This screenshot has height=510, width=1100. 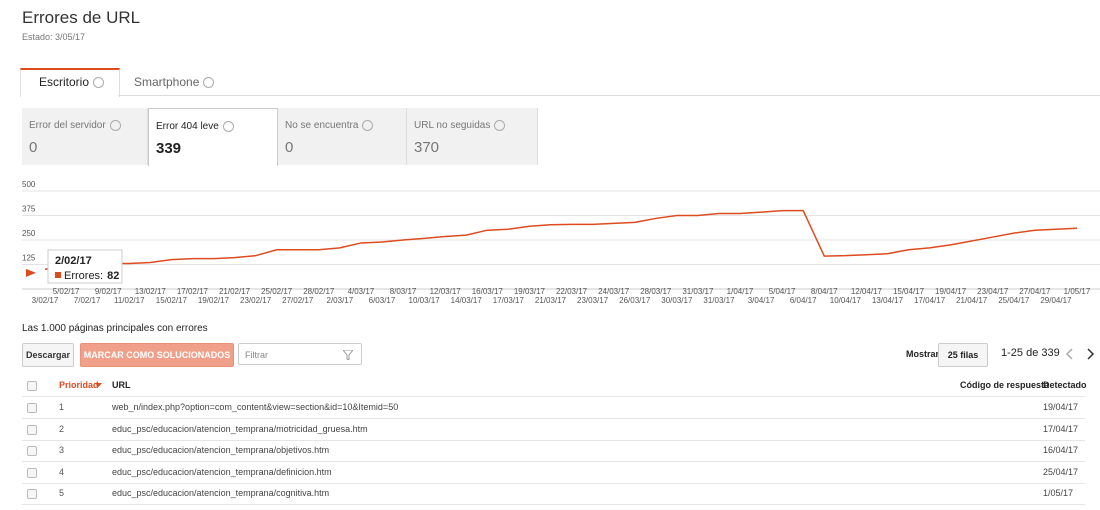 What do you see at coordinates (340, 300) in the screenshot?
I see `x-tick-label: 2/03/17` at bounding box center [340, 300].